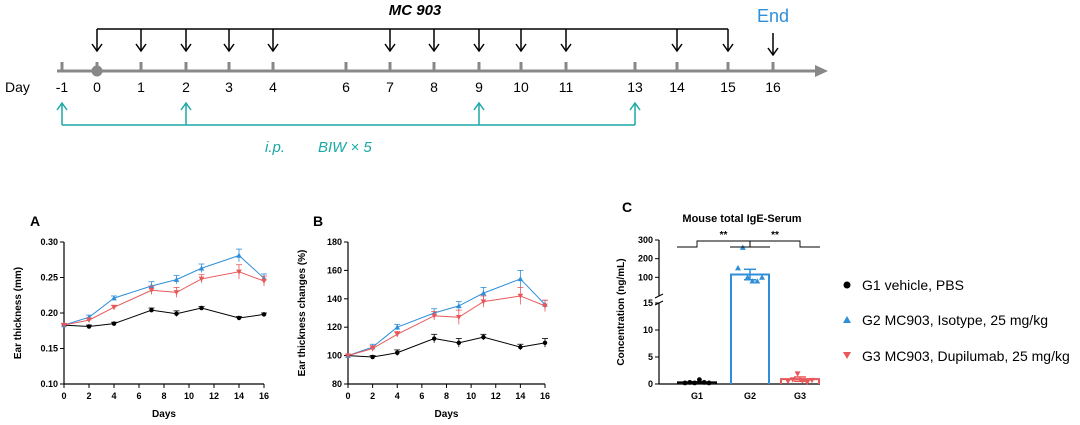 Image resolution: width=1080 pixels, height=425 pixels. What do you see at coordinates (621, 311) in the screenshot?
I see `panel-c-y-axis-label: Concentration (ng/mL)` at bounding box center [621, 311].